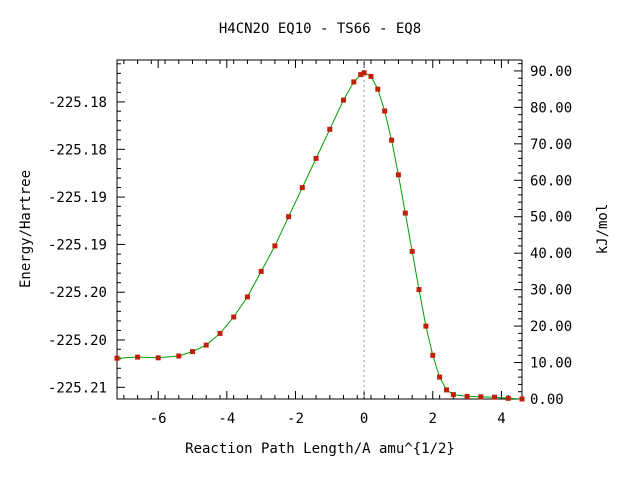  I want to click on y-right-tick-label: 70.00, so click(551, 145).